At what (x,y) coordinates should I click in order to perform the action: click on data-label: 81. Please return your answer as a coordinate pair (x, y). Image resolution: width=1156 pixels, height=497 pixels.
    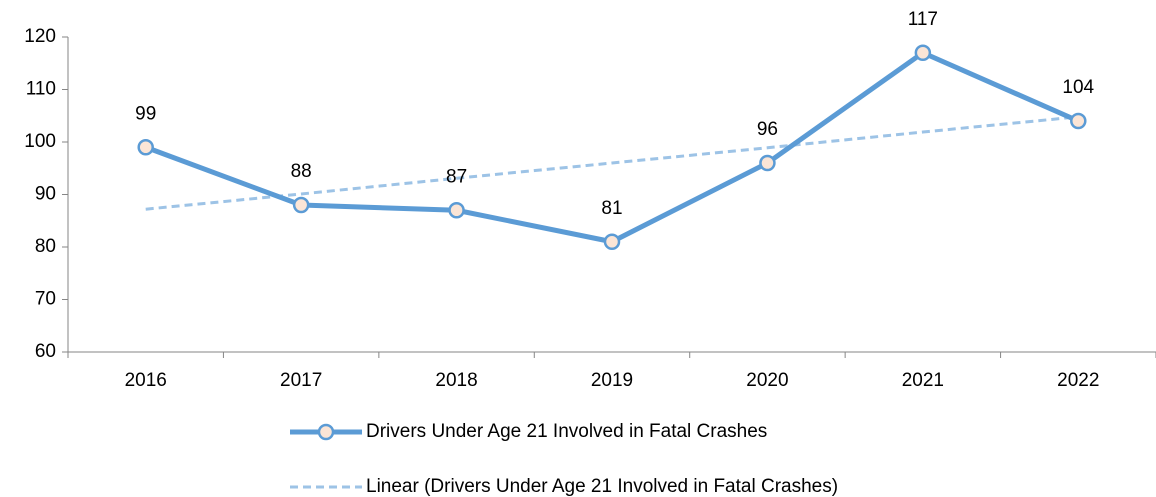
    Looking at the image, I should click on (611, 208).